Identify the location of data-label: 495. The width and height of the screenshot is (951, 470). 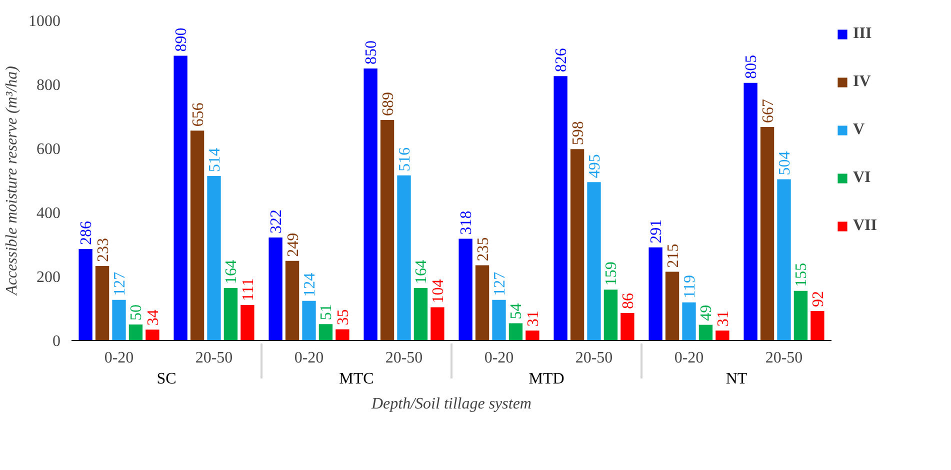
(595, 166).